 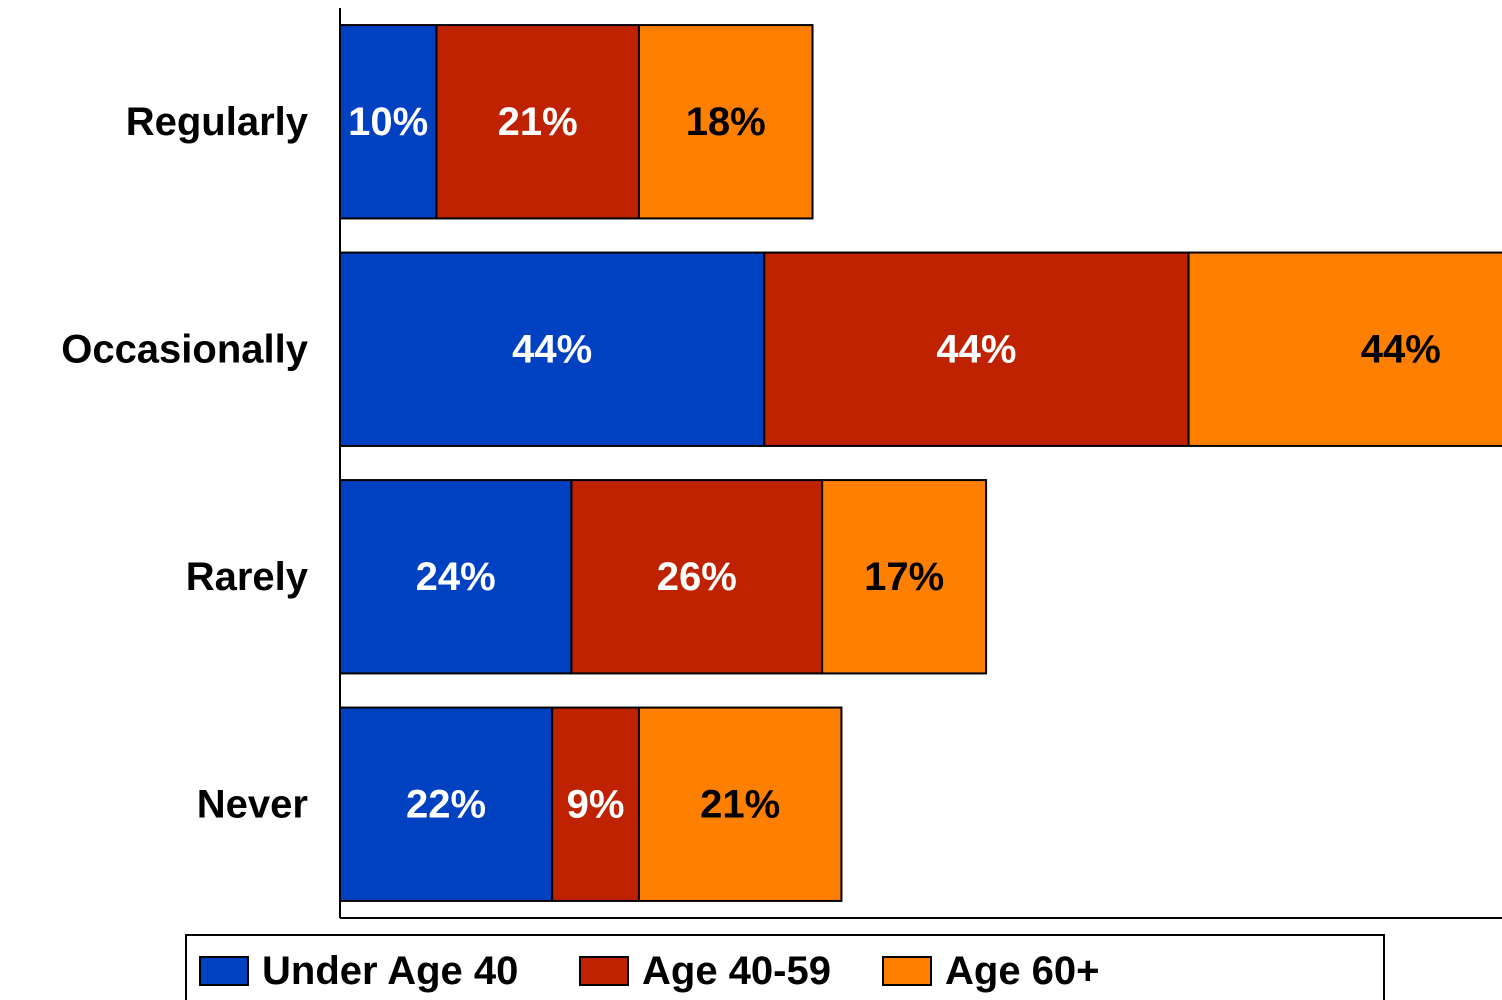 What do you see at coordinates (1022, 971) in the screenshot?
I see `legend-label: Age 60+` at bounding box center [1022, 971].